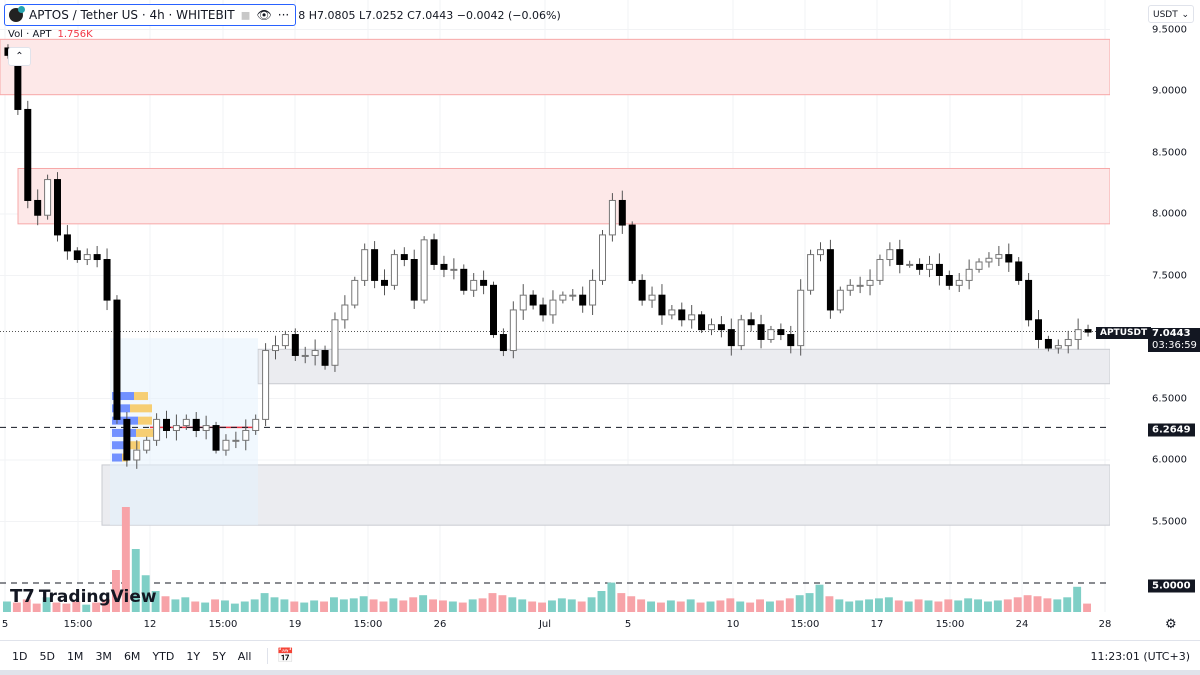 This screenshot has width=1200, height=675. Describe the element at coordinates (1169, 460) in the screenshot. I see `price-tick: 6.0000` at that location.